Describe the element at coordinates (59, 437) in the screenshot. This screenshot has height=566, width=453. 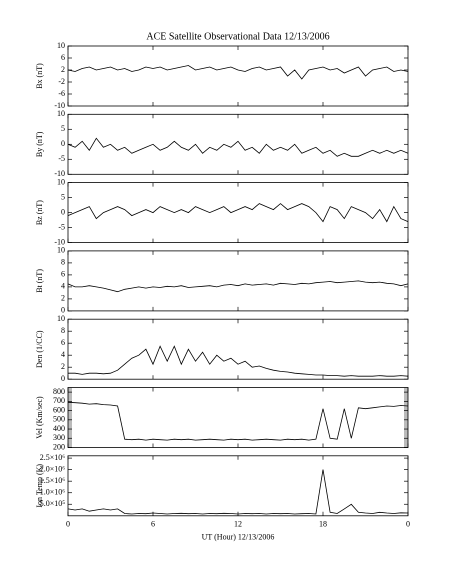
I see `y-tick-label: 300` at that location.